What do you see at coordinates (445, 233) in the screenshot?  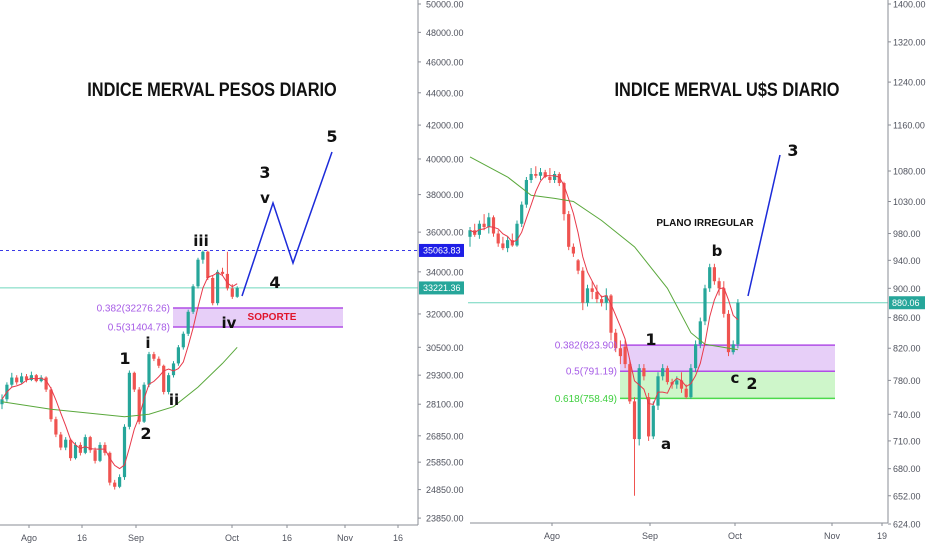 I see `price-tick-label: 36000.00` at bounding box center [445, 233].